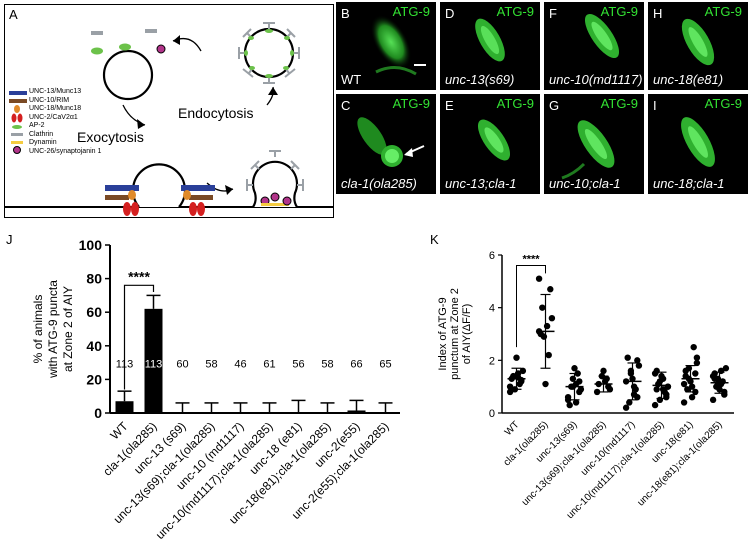 The height and width of the screenshot is (552, 750). Describe the element at coordinates (490, 144) in the screenshot. I see `micrograph-e: ATG-9 E unc-13;cla-1` at that location.